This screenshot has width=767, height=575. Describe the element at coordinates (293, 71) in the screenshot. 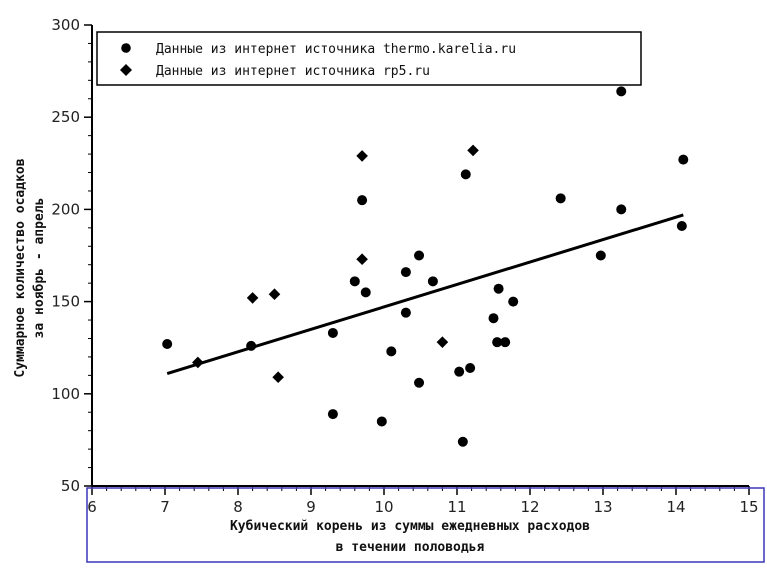

I see `legend-label-2: Данные из интернет источника rp5.ru` at that location.